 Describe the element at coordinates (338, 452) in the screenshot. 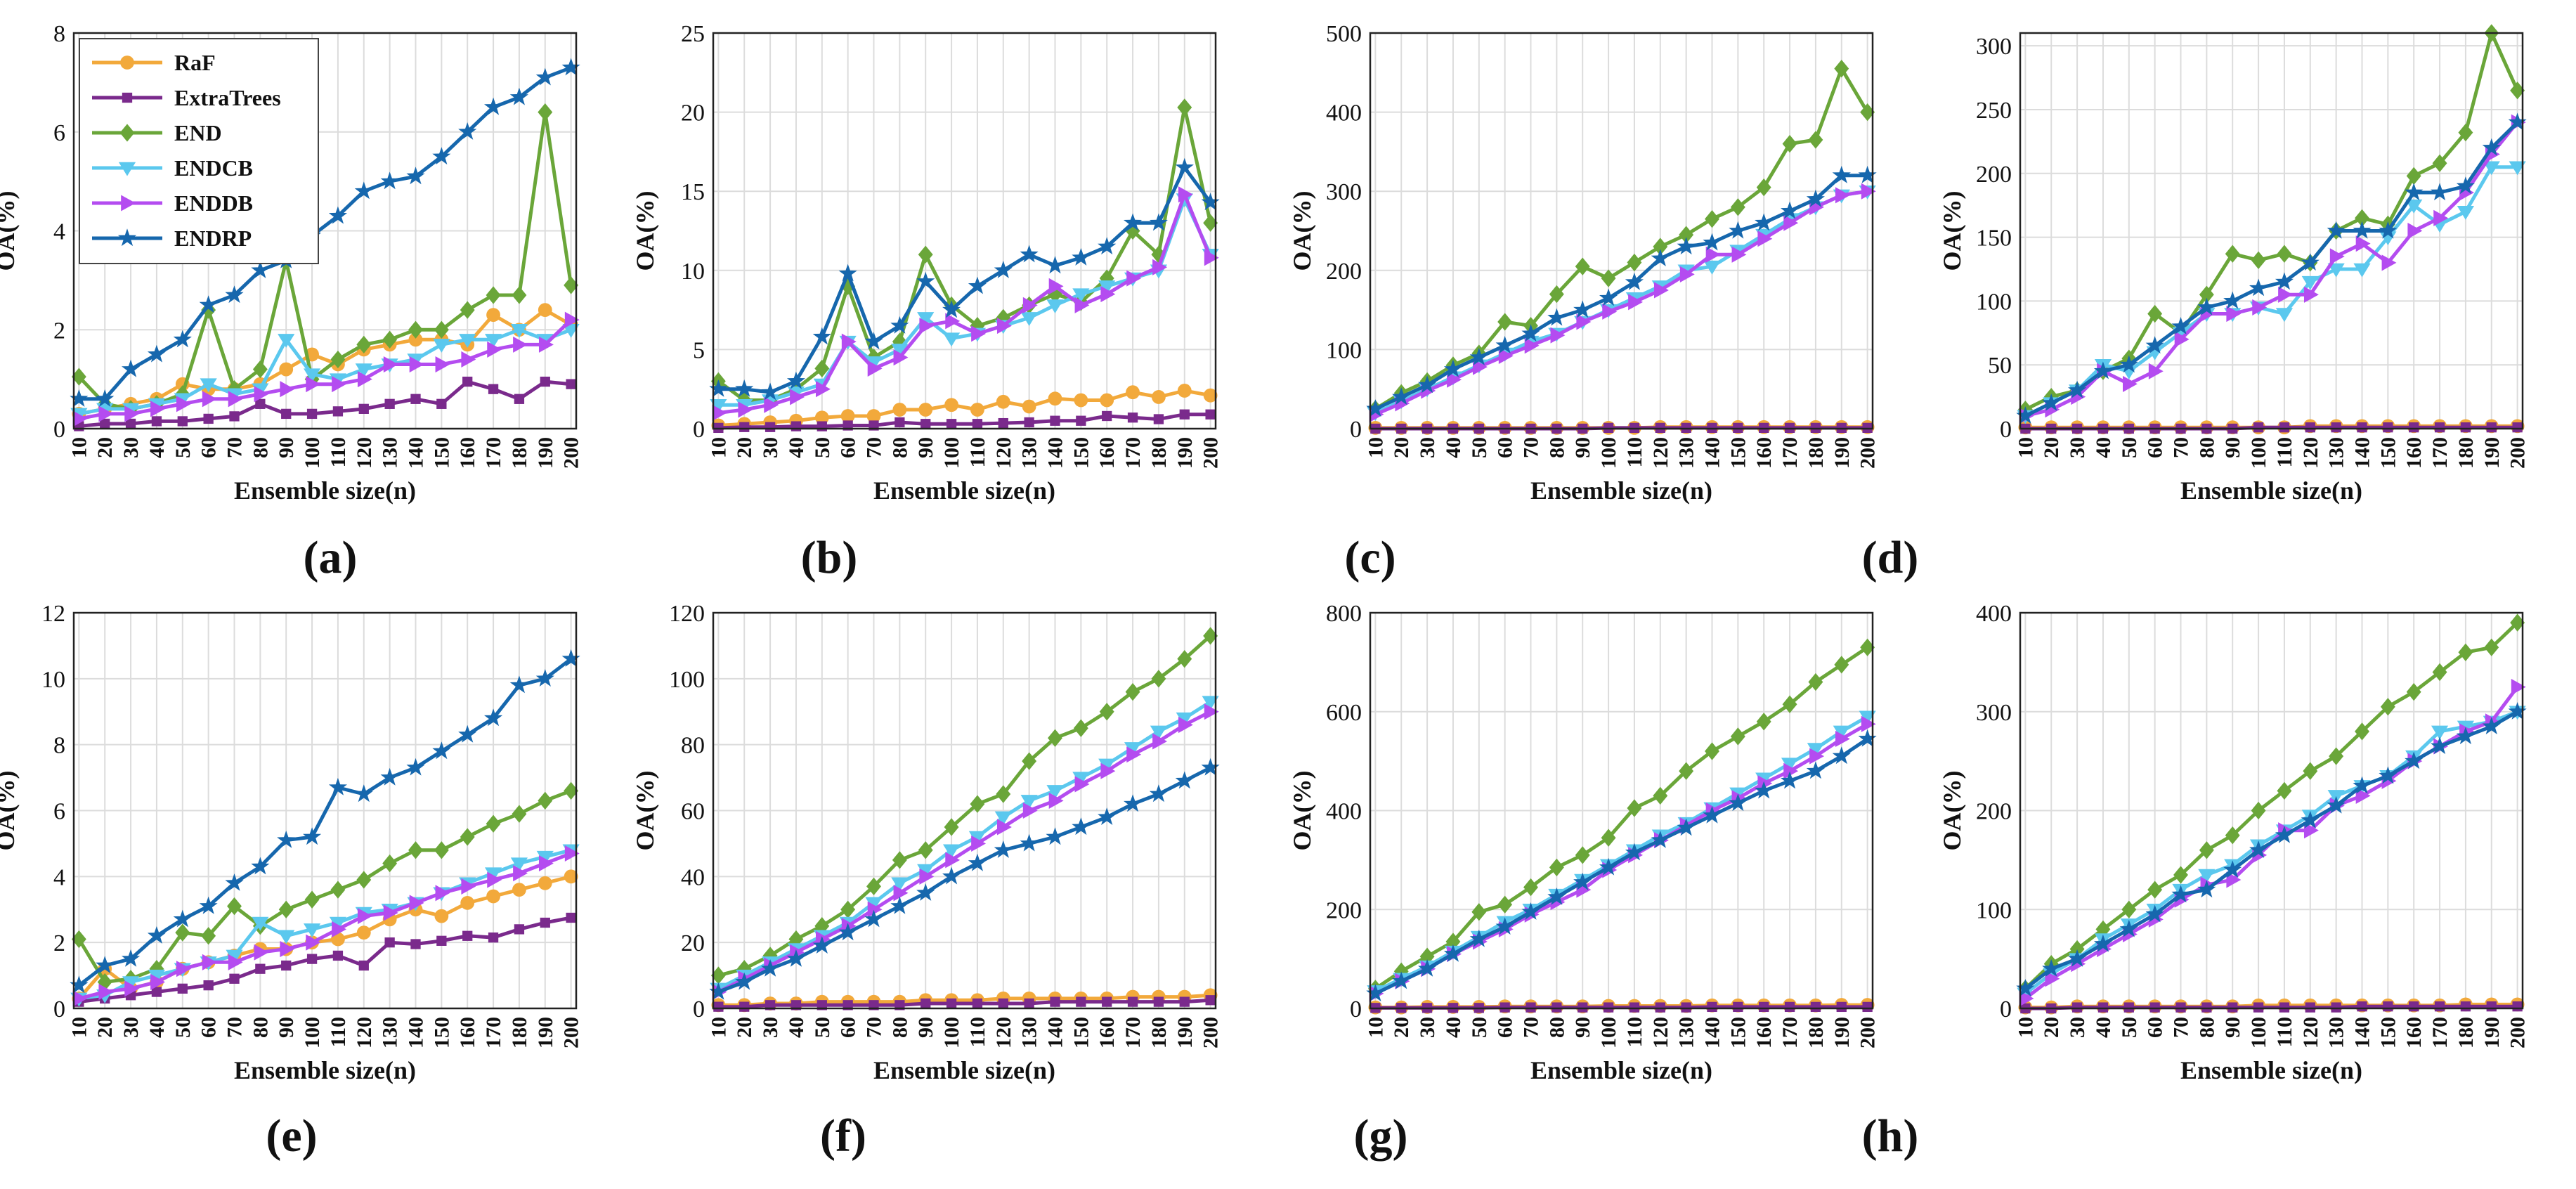

I see `x-tick-label: 110` at that location.